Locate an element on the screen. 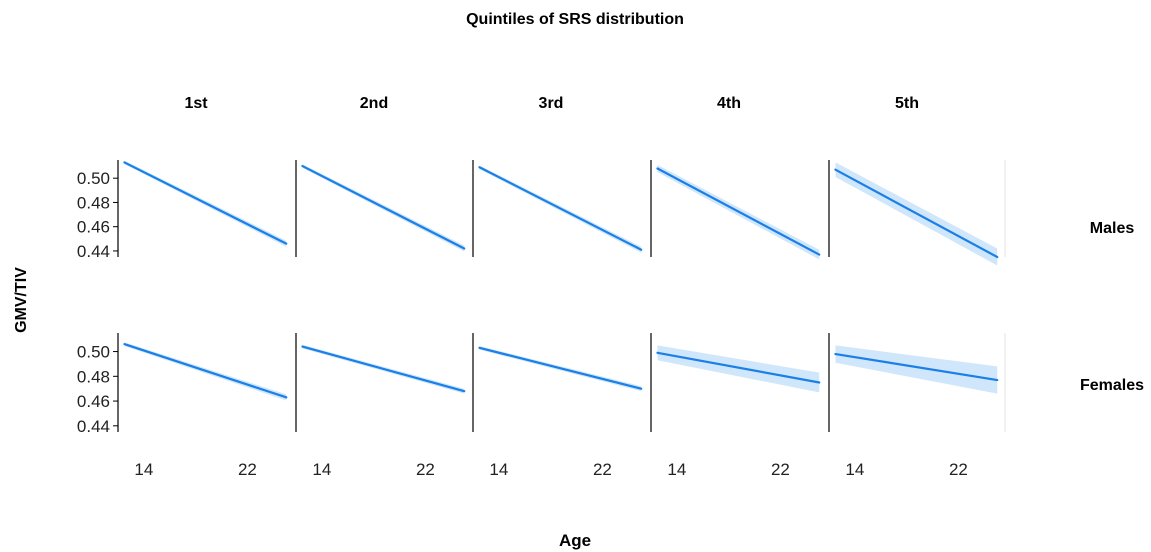  trend-line-males-2nd is located at coordinates (383, 207).